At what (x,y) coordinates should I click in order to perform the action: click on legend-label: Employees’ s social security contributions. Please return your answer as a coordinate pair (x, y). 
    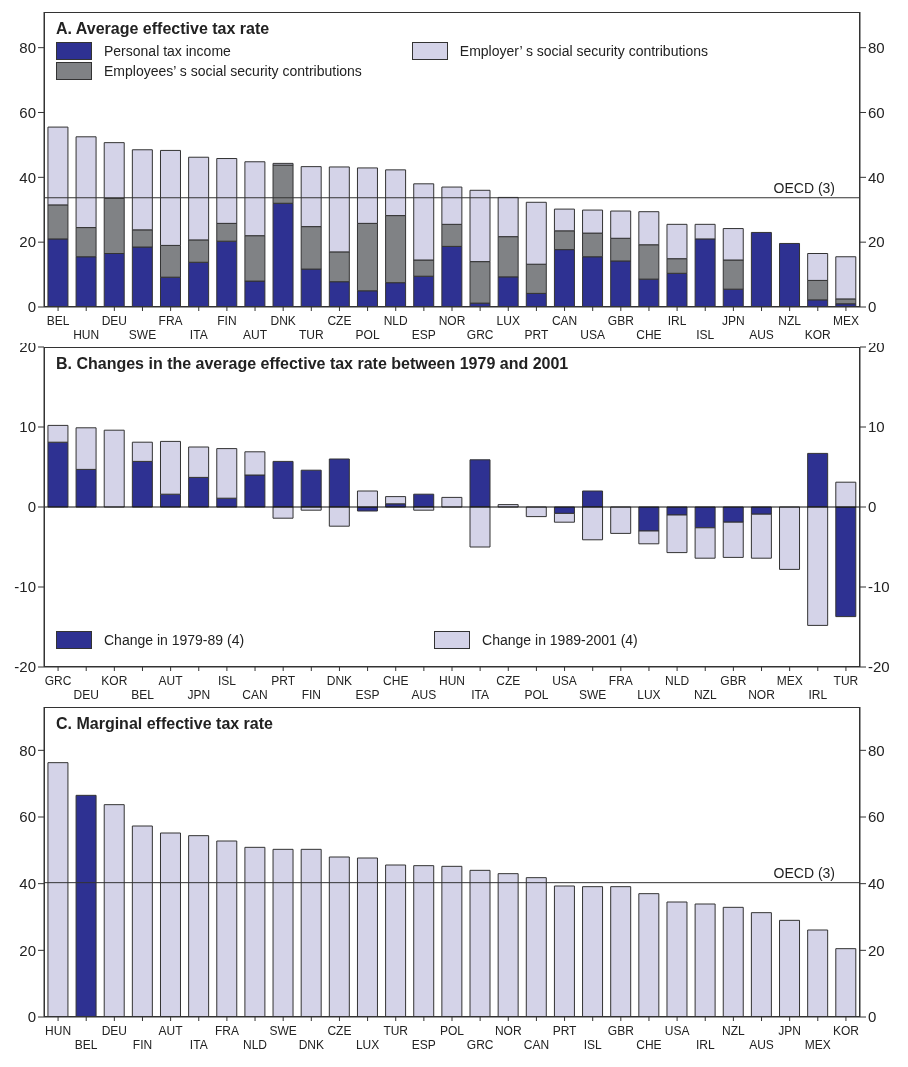
    Looking at the image, I should click on (233, 71).